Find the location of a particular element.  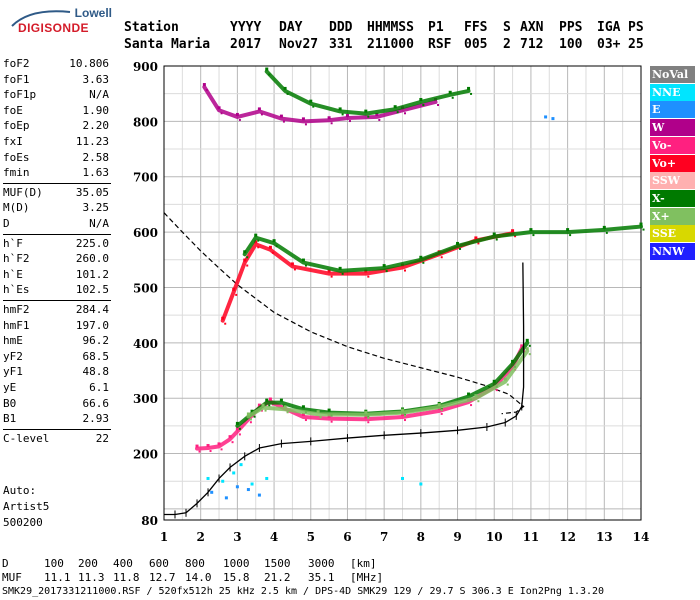

header-value: 25 is located at coordinates (636, 44).